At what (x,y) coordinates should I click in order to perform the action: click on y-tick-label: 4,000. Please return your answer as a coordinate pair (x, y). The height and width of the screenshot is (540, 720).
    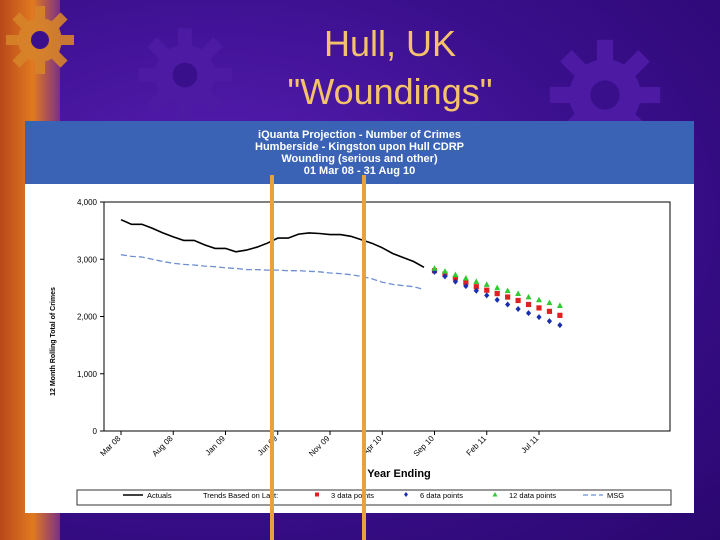
    Looking at the image, I should click on (87, 202).